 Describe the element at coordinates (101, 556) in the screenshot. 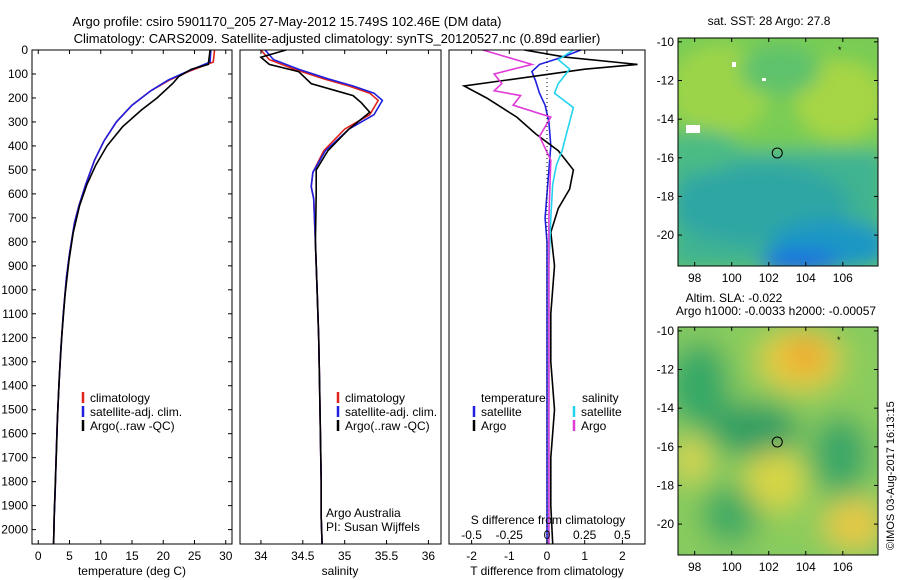

I see `x-tick-label: 10` at that location.